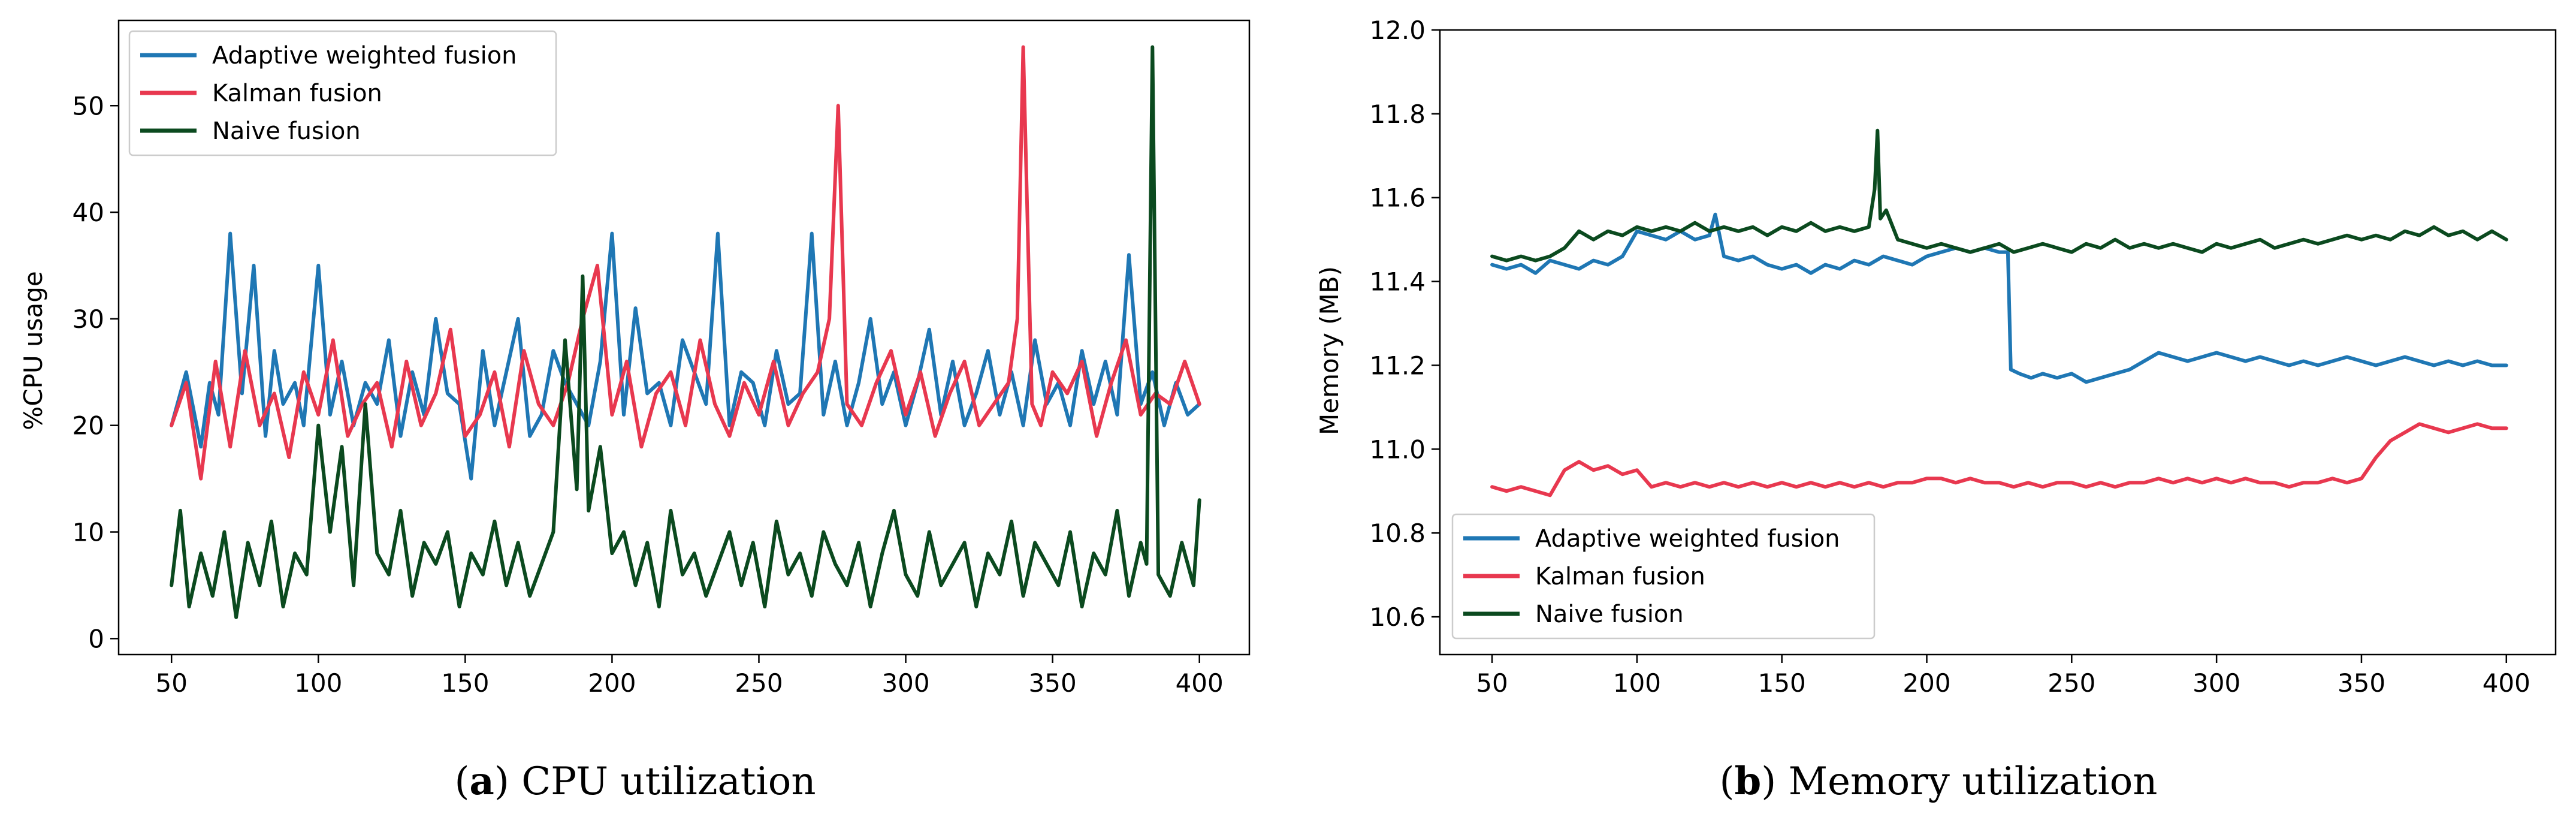  I want to click on caption-a: (a) CPU utilization, so click(635, 782).